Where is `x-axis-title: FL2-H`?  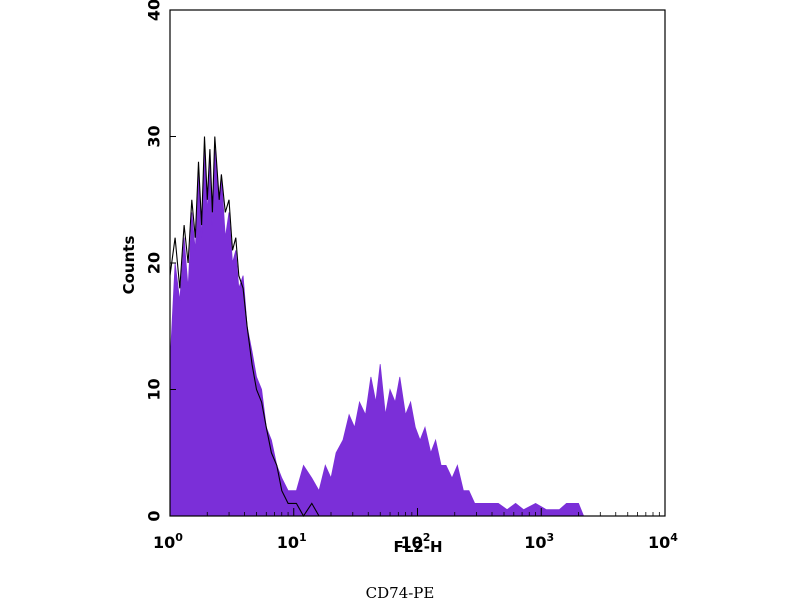 x-axis-title: FL2-H is located at coordinates (417, 547).